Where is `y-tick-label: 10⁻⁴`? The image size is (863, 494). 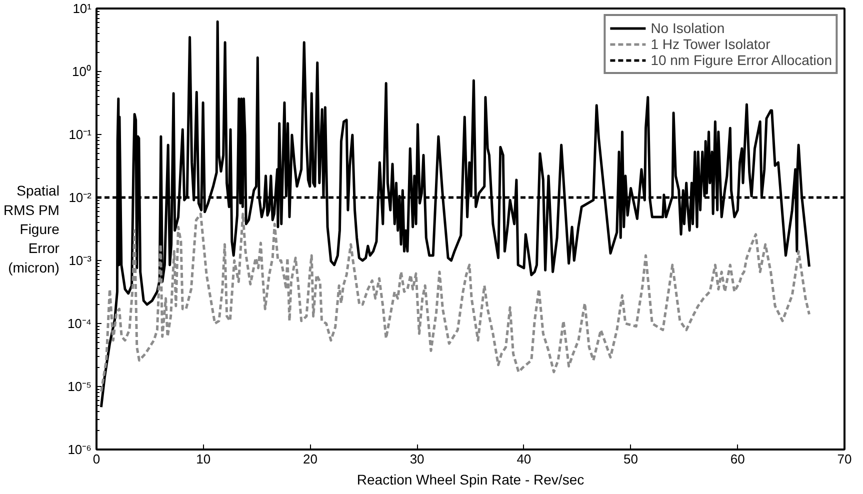
y-tick-label: 10⁻⁴ is located at coordinates (79, 323).